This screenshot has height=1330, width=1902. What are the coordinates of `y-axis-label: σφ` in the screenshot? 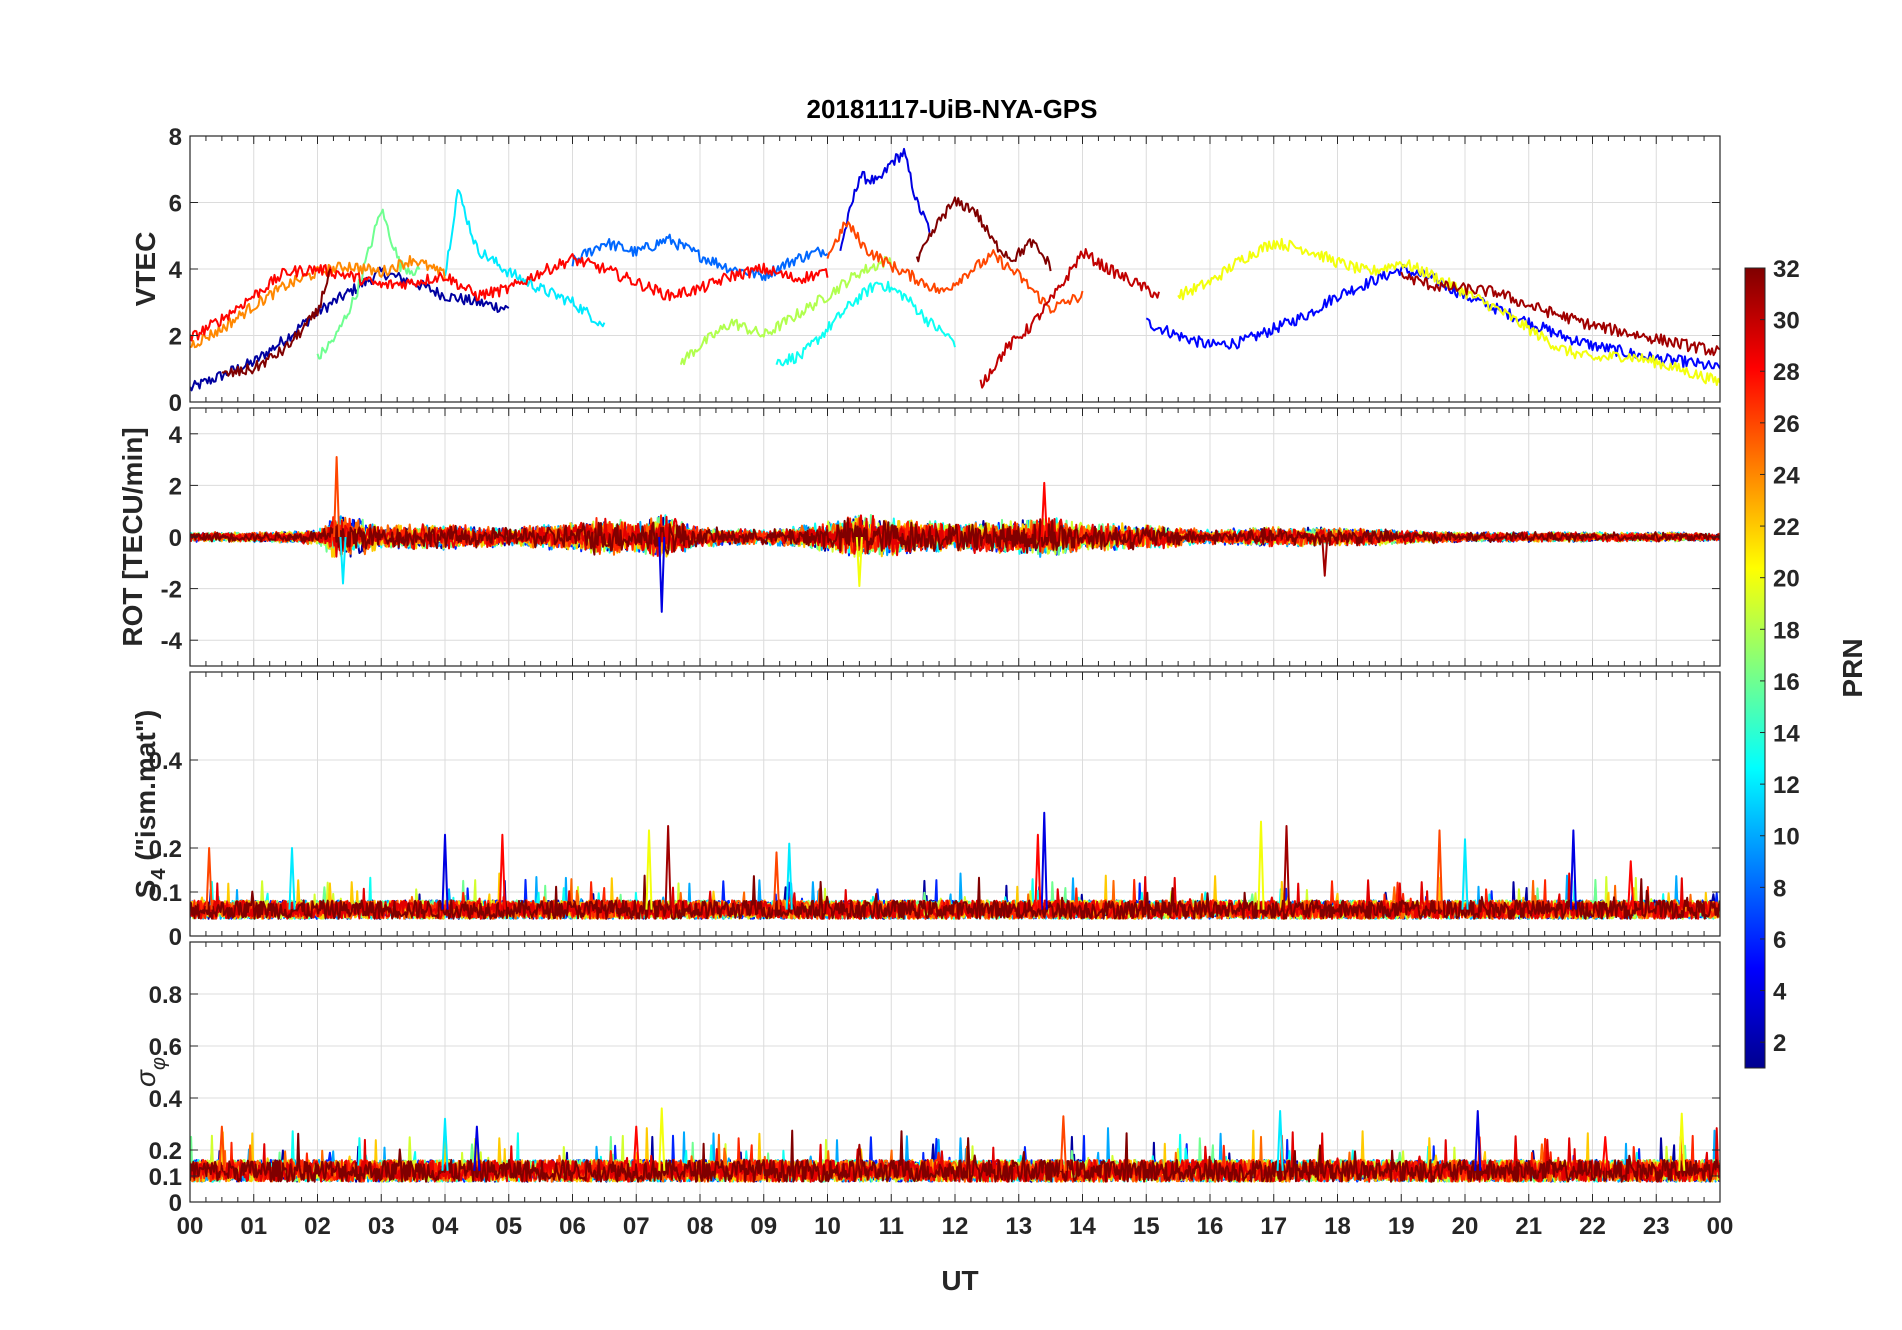 It's located at (150, 1072).